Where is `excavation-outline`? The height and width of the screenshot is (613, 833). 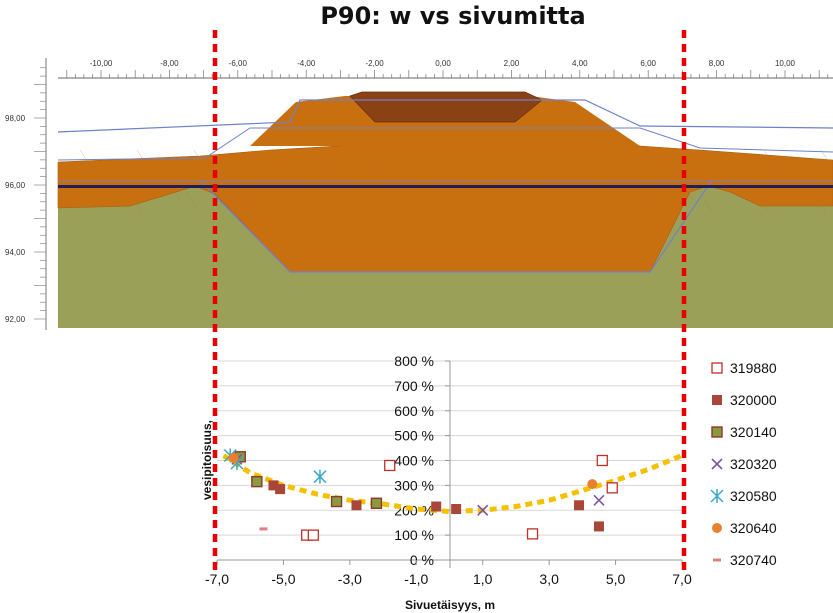 excavation-outline is located at coordinates (456, 226).